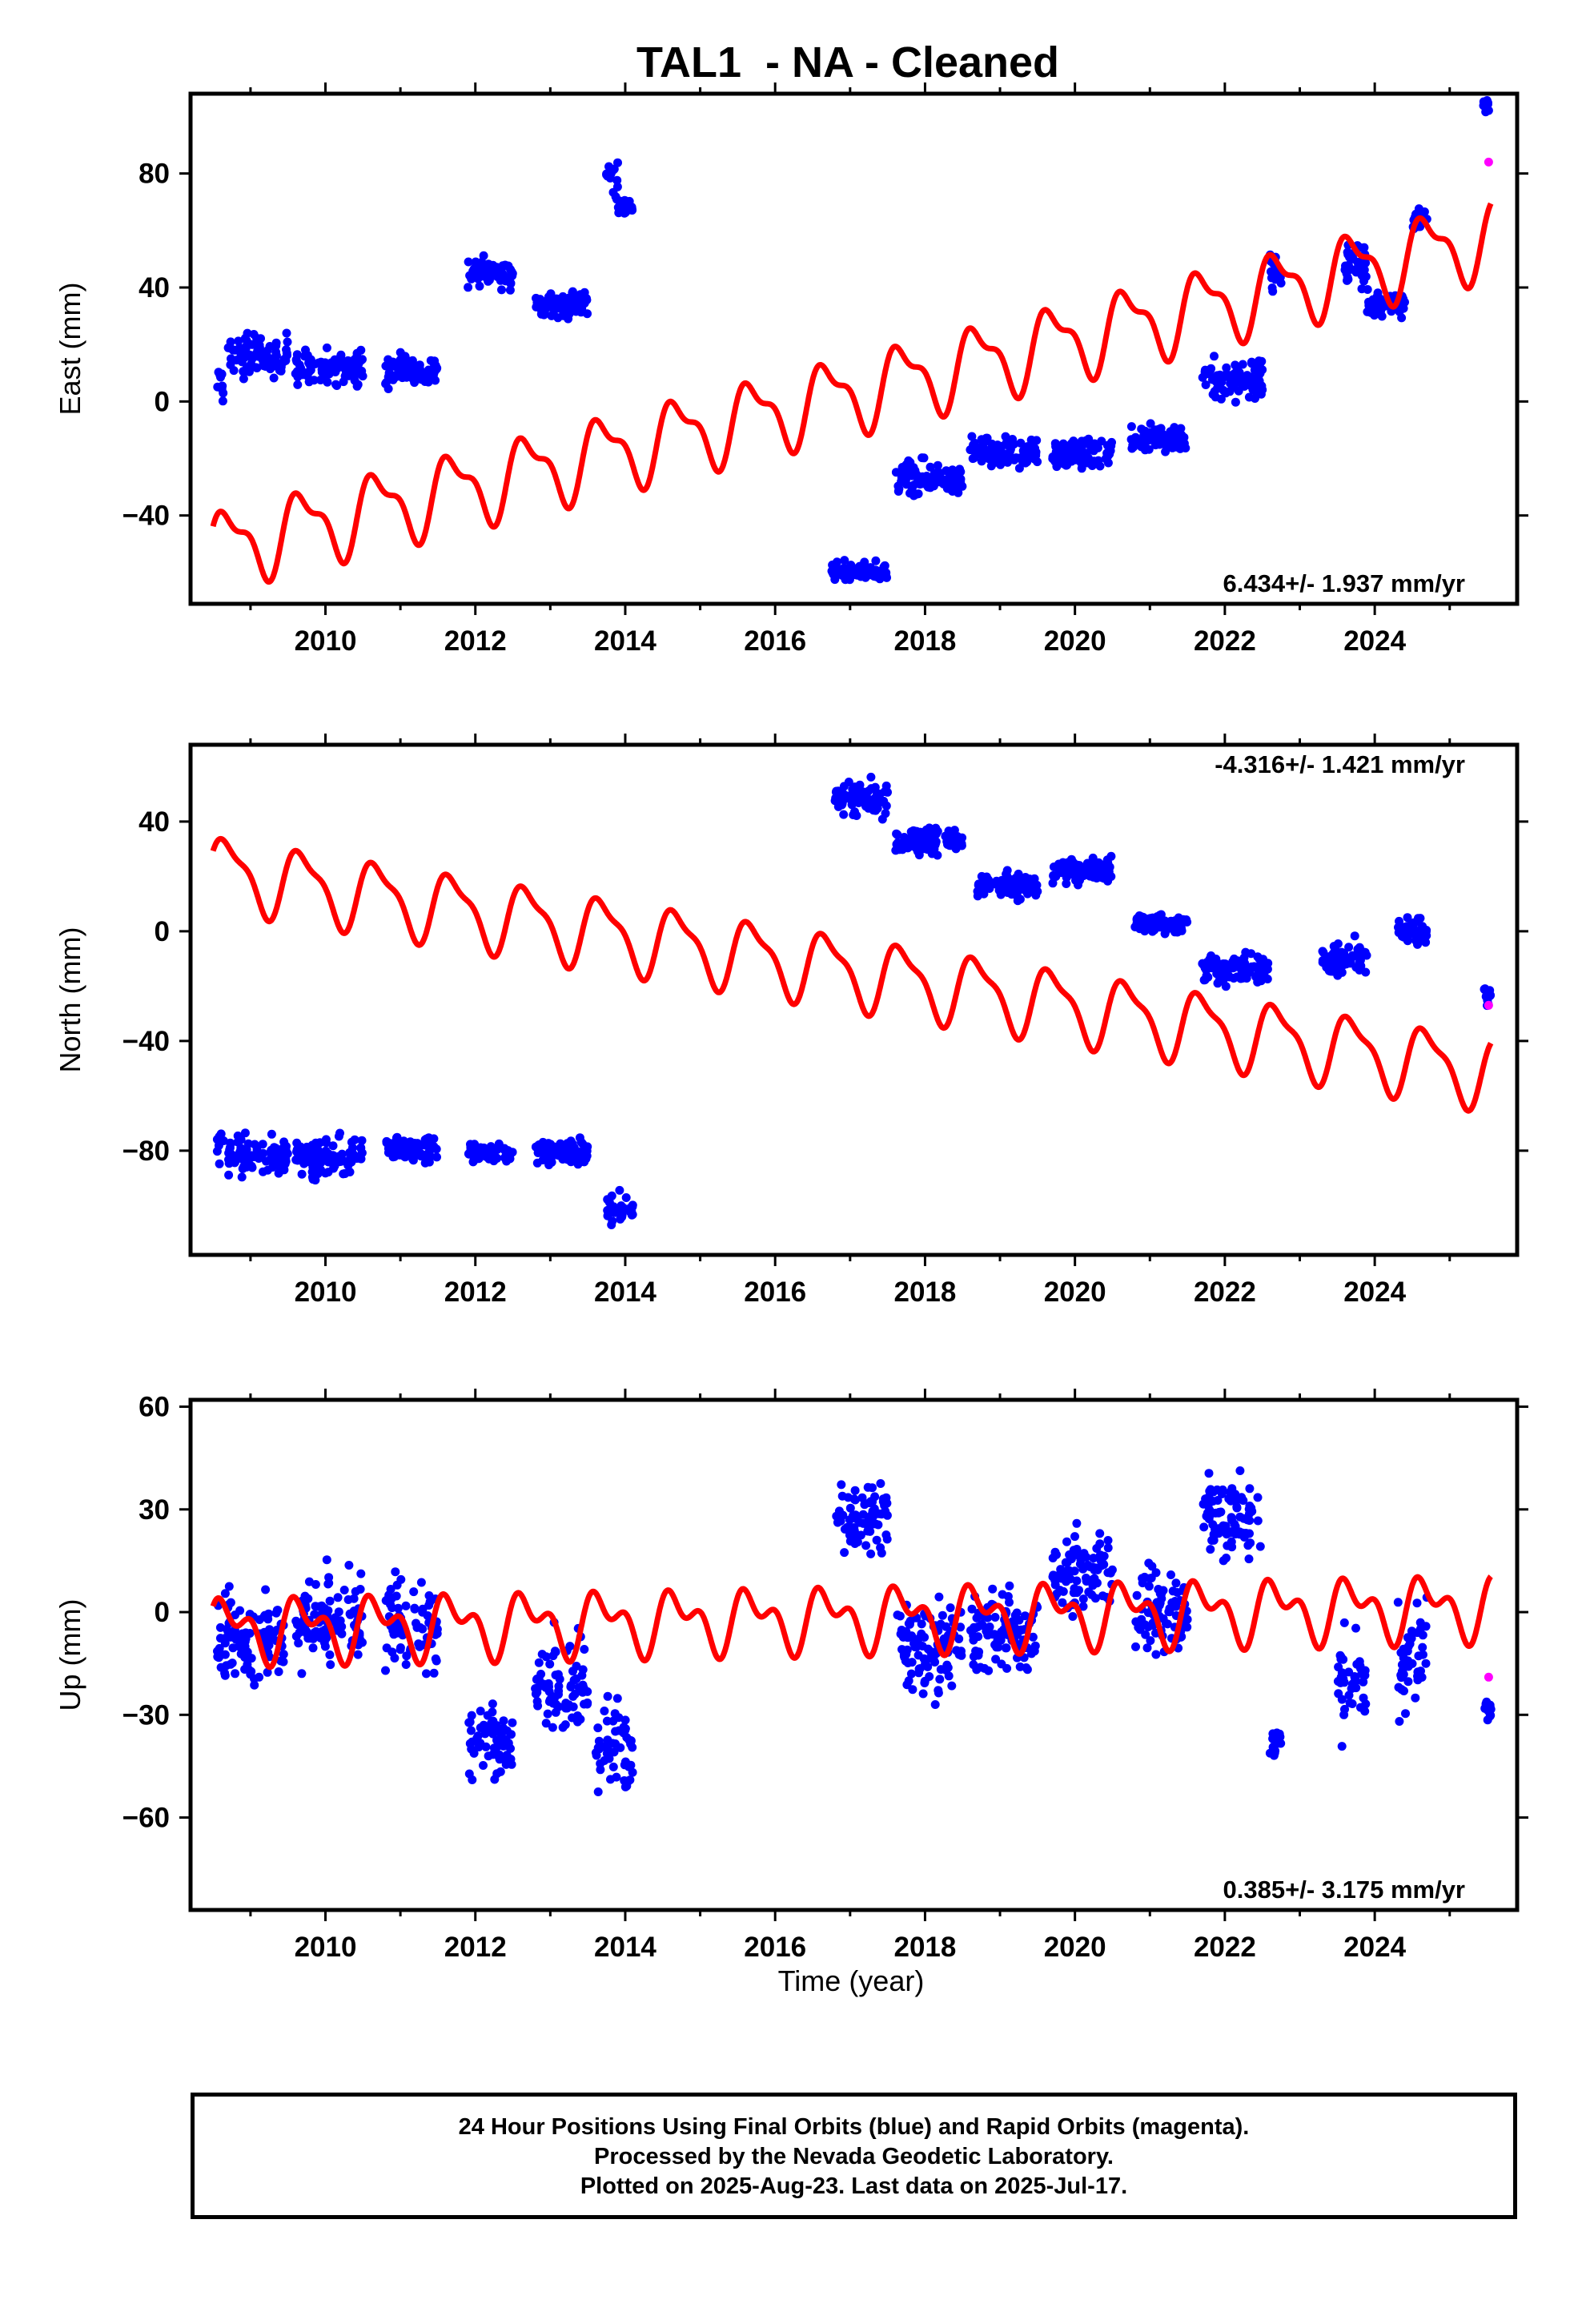 This screenshot has width=1582, height=2324. What do you see at coordinates (475, 641) in the screenshot?
I see `east-x-tick-label: 2012` at bounding box center [475, 641].